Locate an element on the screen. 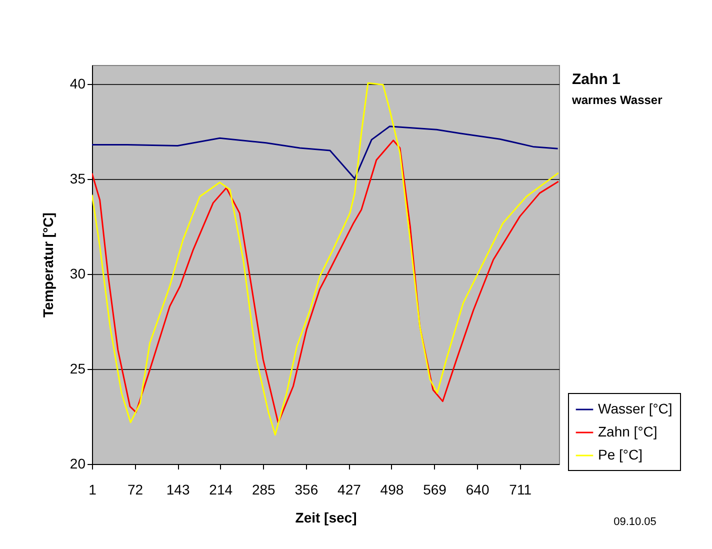 The width and height of the screenshot is (712, 549). text: warmes Wasser is located at coordinates (617, 100).